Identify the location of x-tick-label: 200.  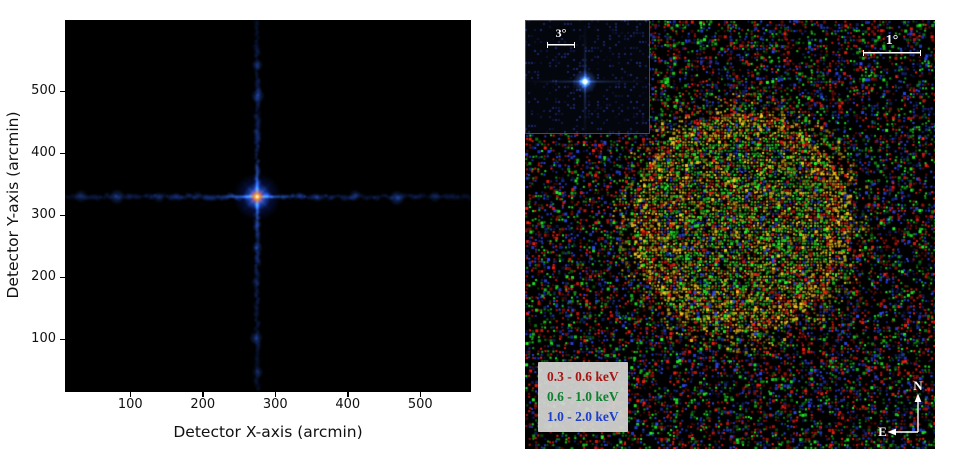
(203, 404).